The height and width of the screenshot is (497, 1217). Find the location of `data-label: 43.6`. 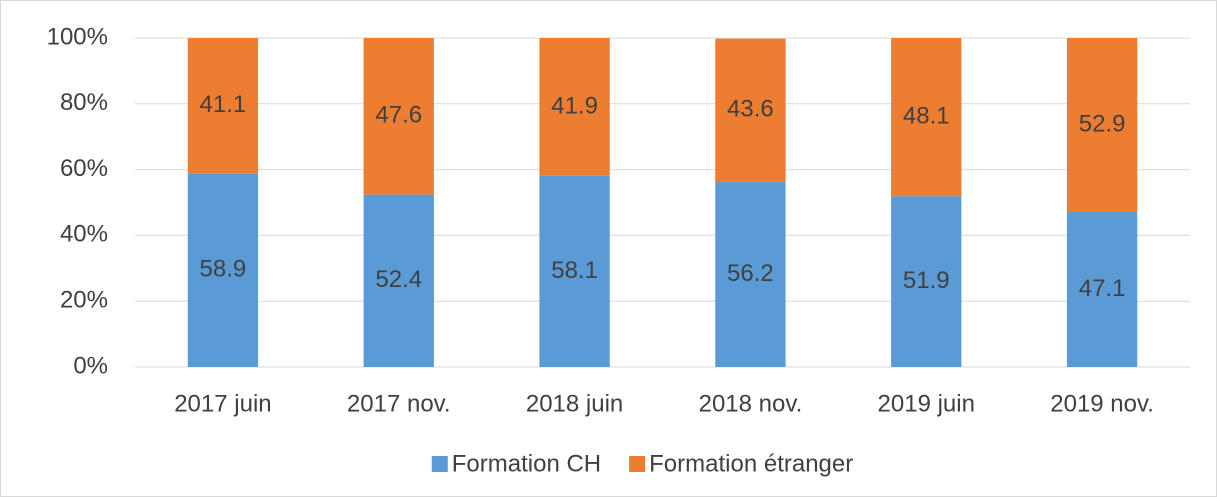

data-label: 43.6 is located at coordinates (750, 109).